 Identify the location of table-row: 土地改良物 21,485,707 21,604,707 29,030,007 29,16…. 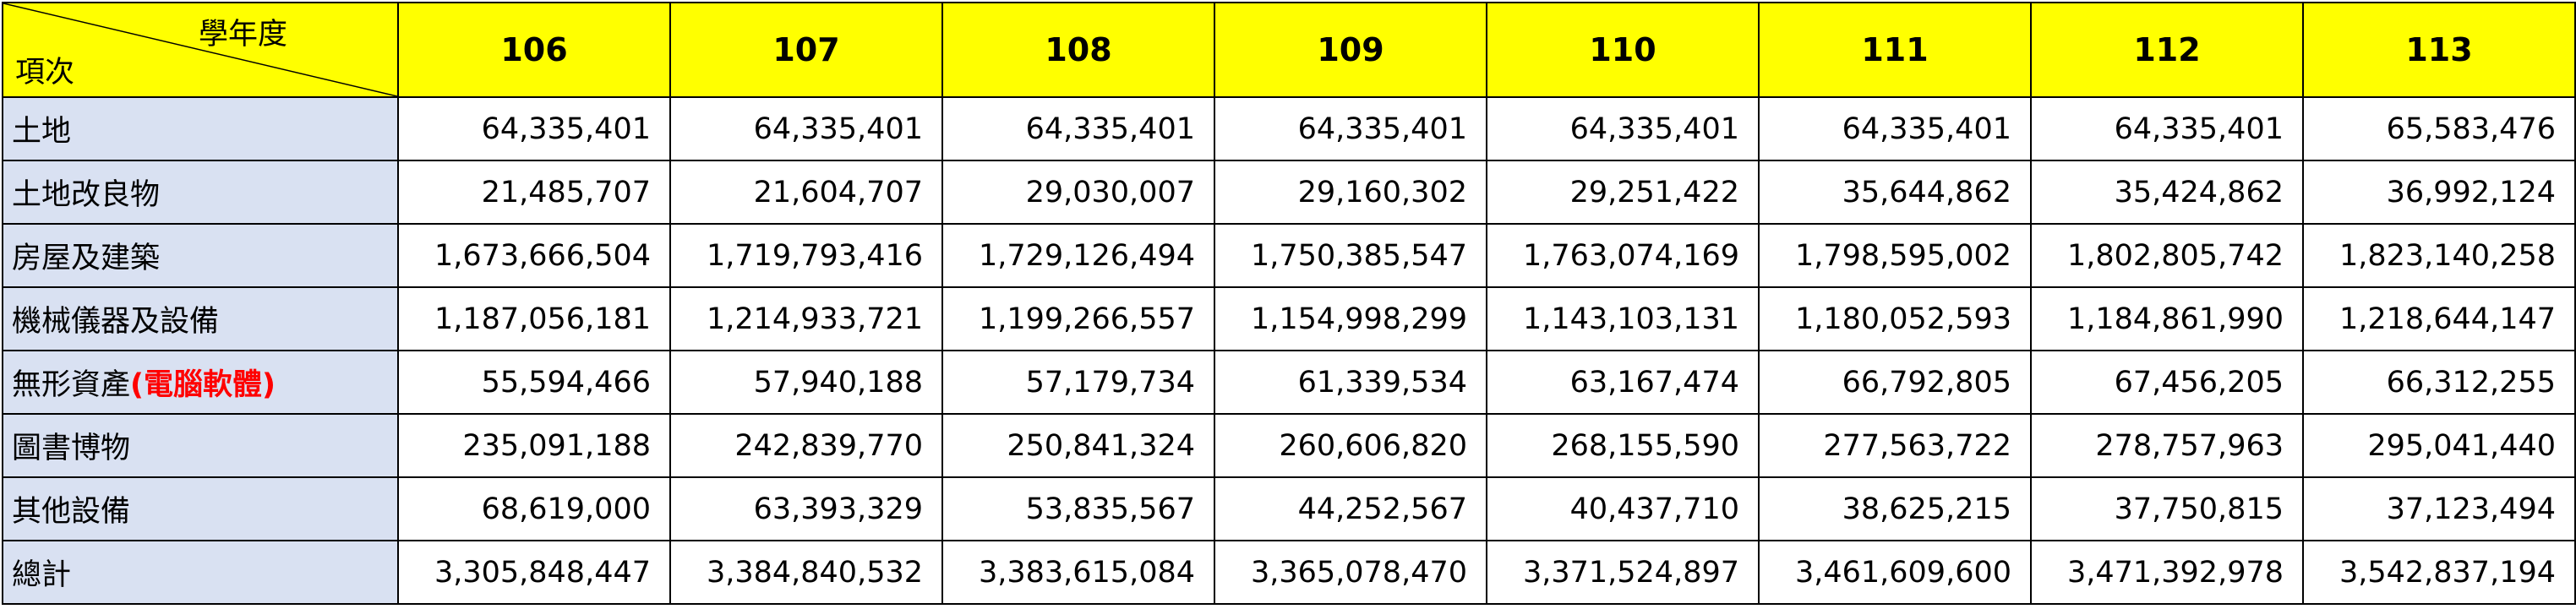
(1289, 192).